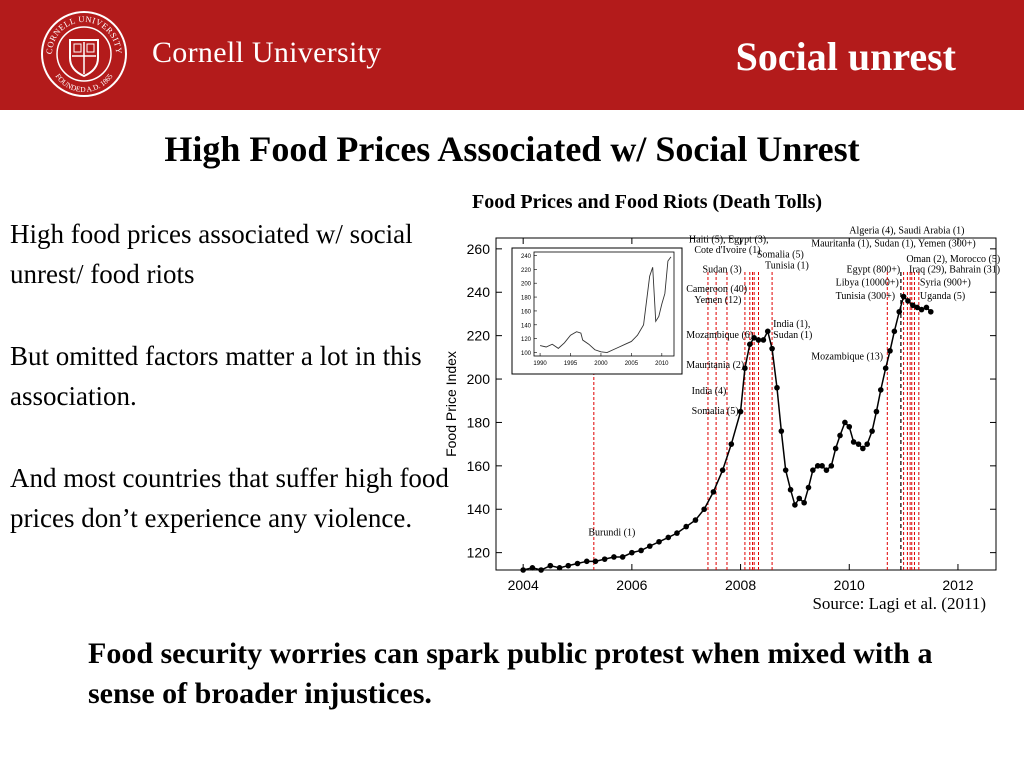 The width and height of the screenshot is (1024, 768). What do you see at coordinates (479, 336) in the screenshot?
I see `y-tick-label: 220` at bounding box center [479, 336].